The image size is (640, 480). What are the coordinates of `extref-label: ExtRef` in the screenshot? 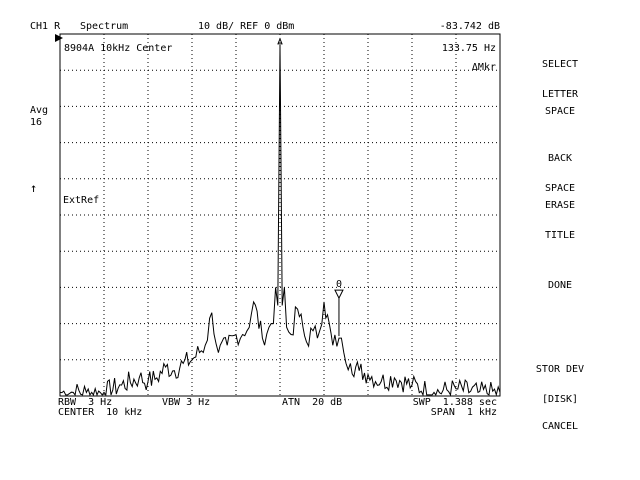 It's located at (81, 200).